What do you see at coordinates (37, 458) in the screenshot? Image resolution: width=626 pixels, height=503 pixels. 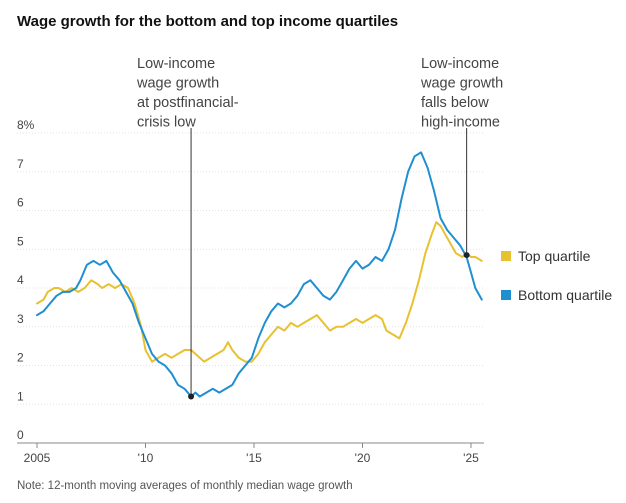 I see `x-tick-label: 2005` at bounding box center [37, 458].